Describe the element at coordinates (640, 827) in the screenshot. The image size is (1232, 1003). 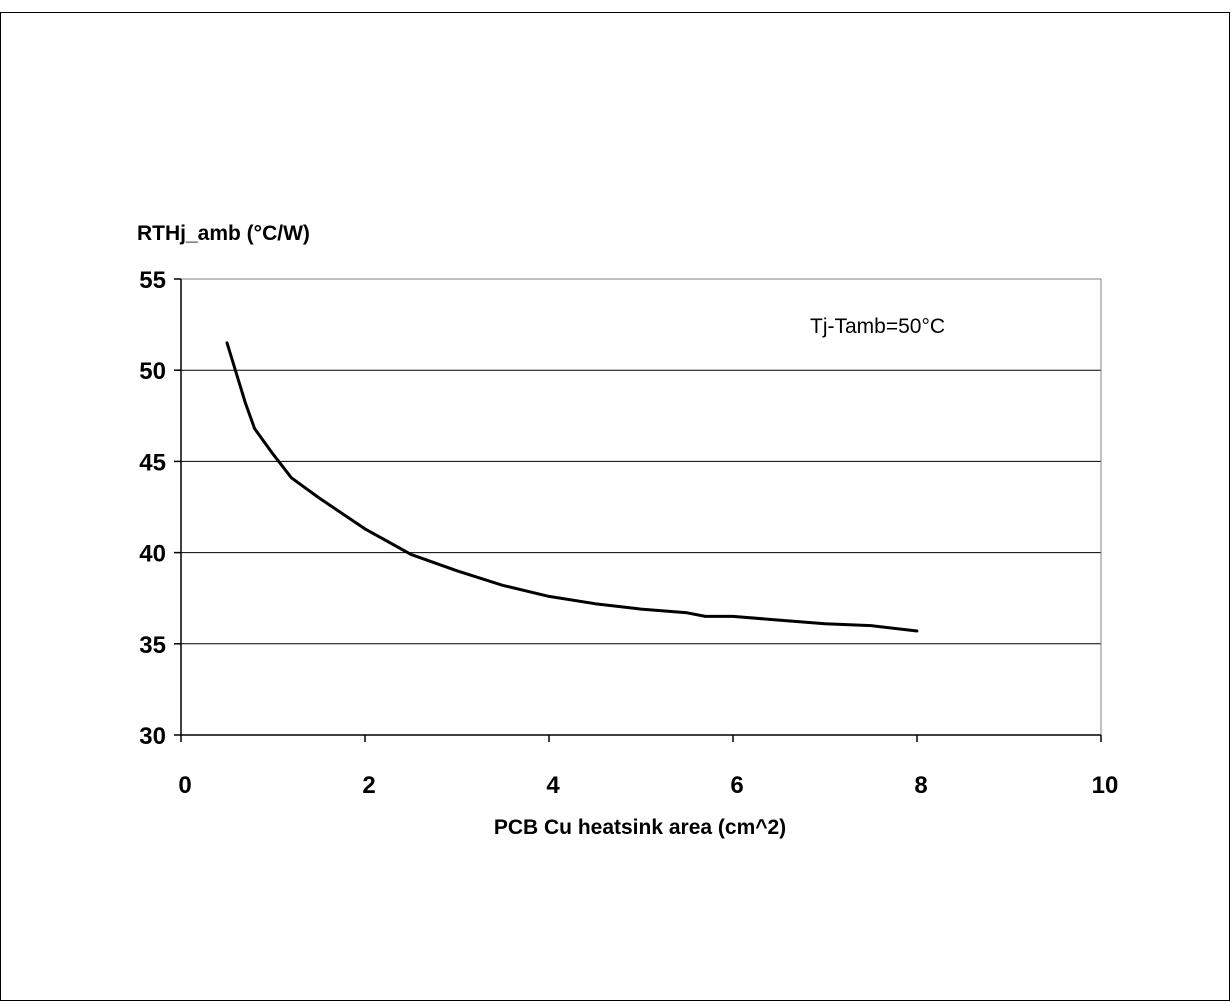
I see `x-axis-title: PCB Cu heatsink area (cm^2)` at that location.